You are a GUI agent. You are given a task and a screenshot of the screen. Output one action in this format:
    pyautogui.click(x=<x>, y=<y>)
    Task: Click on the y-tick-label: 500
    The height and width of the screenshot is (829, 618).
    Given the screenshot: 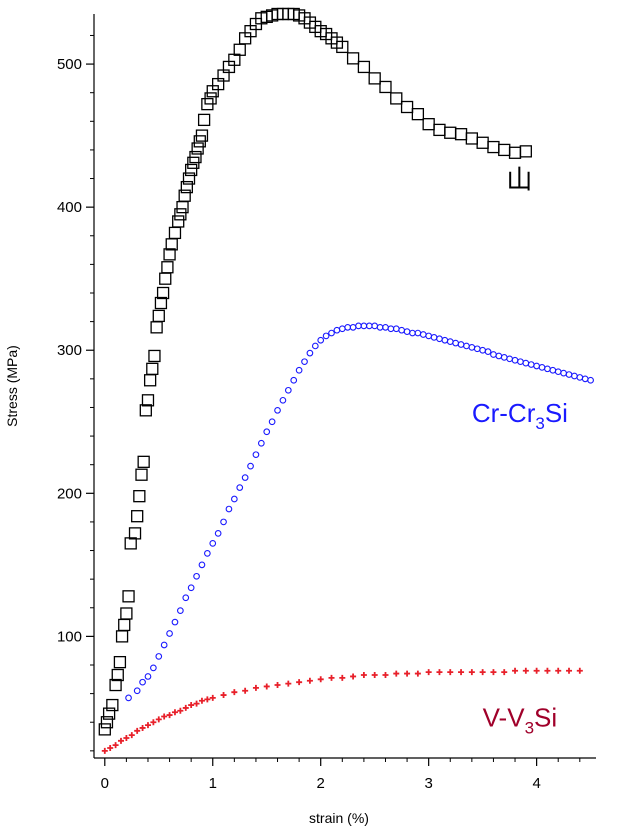 What is the action you would take?
    pyautogui.click(x=69, y=64)
    